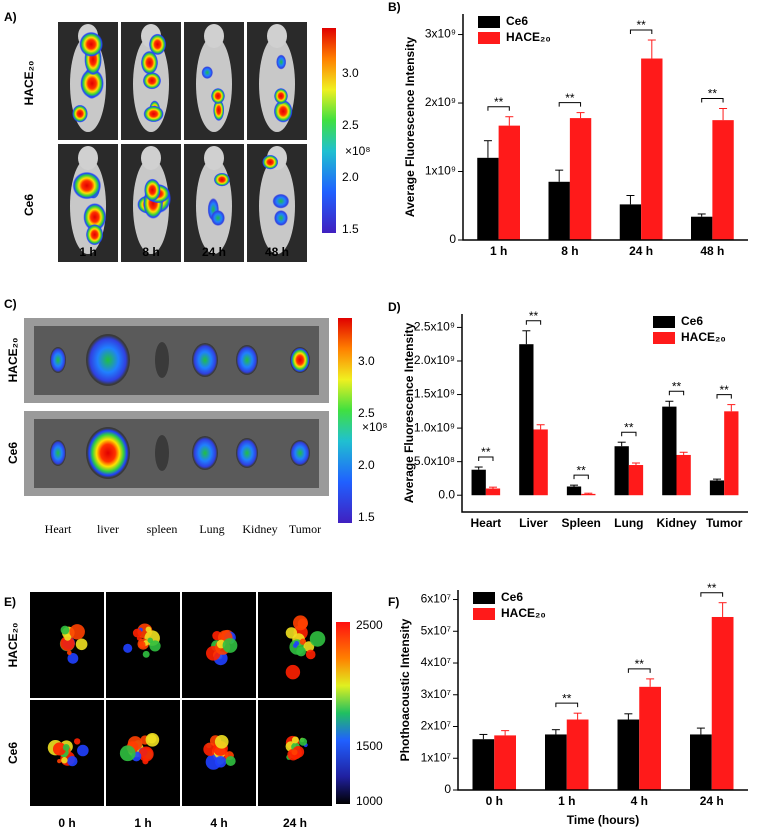 The image size is (757, 833). Describe the element at coordinates (350, 177) in the screenshot. I see `colorbar-label: 2.0` at that location.